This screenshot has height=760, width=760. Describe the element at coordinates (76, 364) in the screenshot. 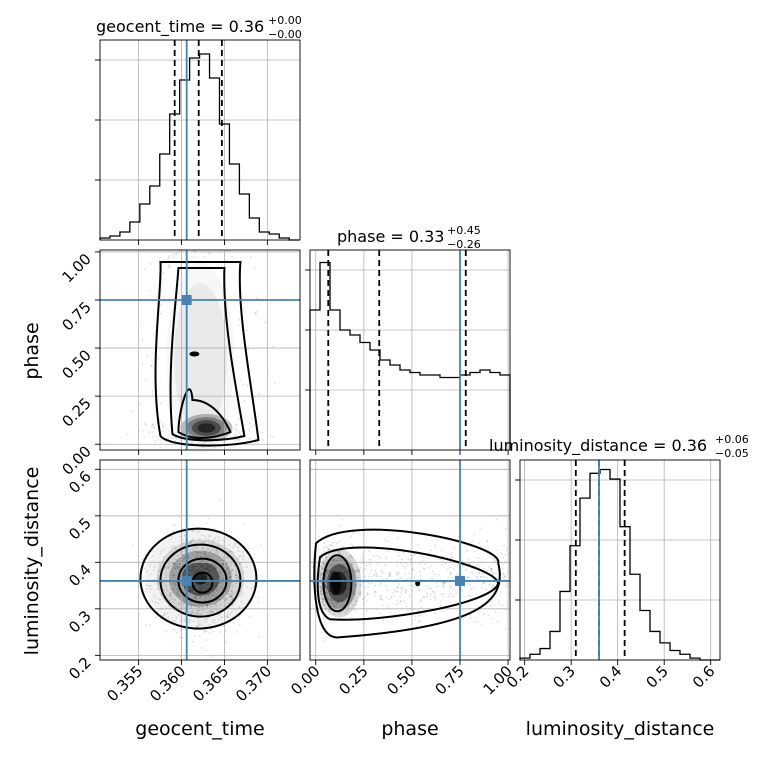

I see `y-tick-label: 0.50` at that location.